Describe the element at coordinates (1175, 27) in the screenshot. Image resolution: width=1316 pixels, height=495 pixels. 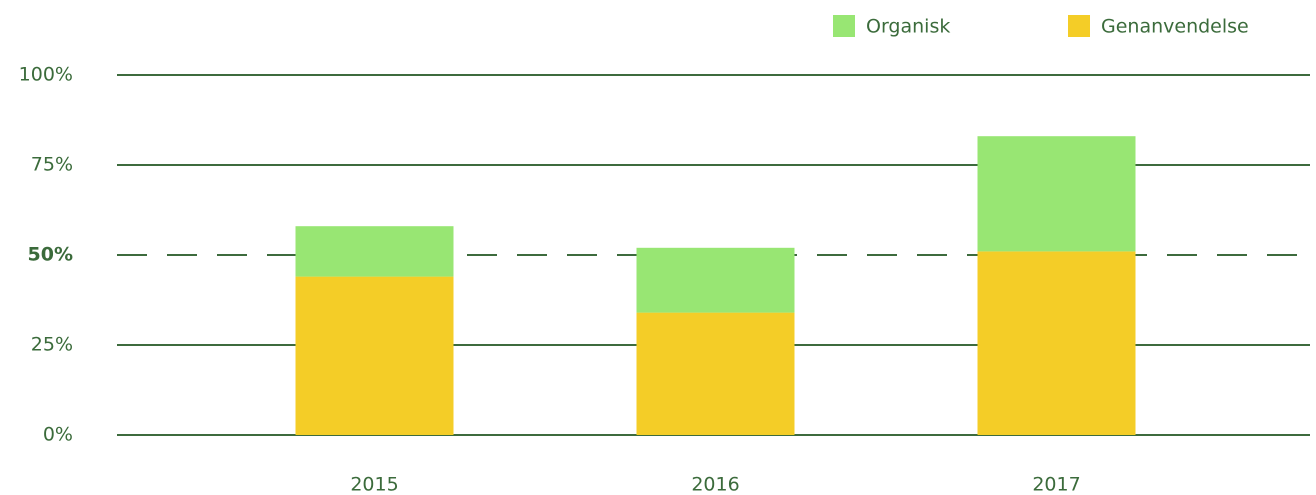
I see `legend-label: Genanvendelse` at that location.